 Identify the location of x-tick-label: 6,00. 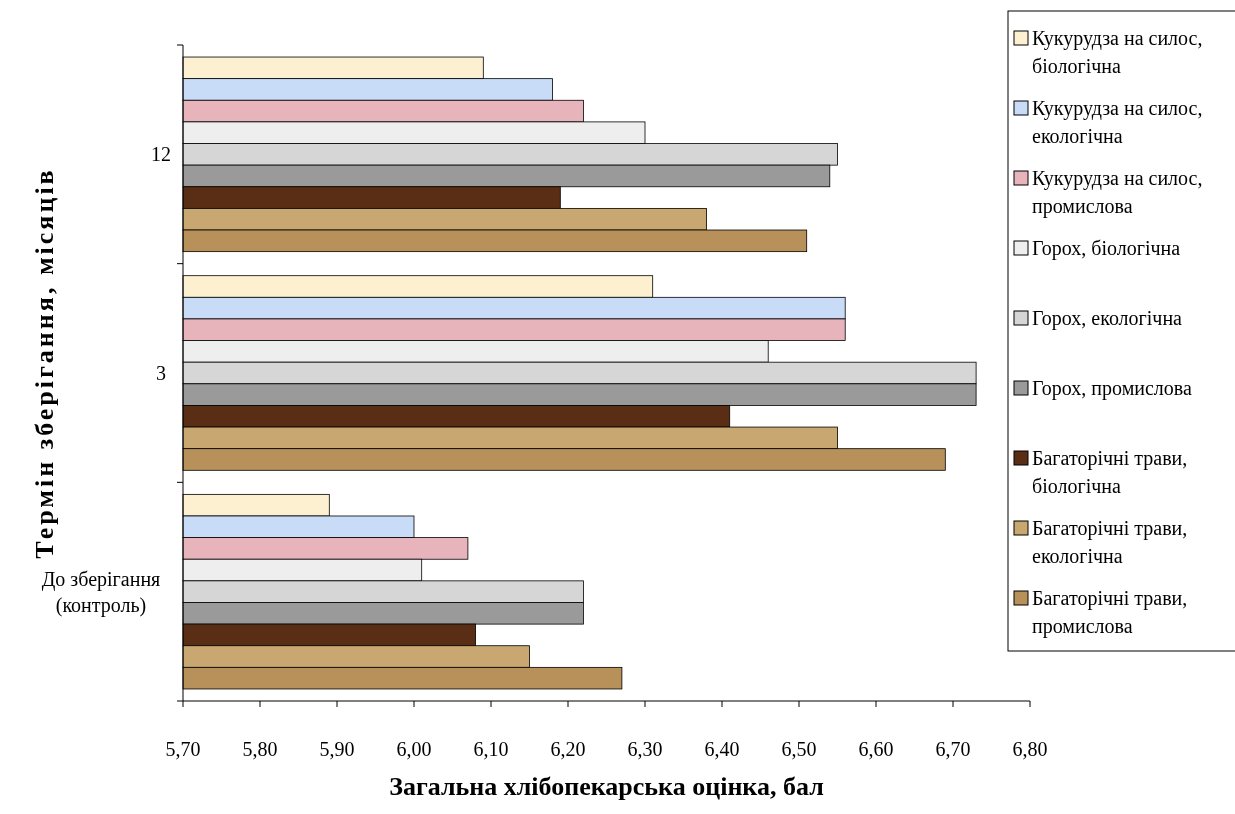
(414, 749).